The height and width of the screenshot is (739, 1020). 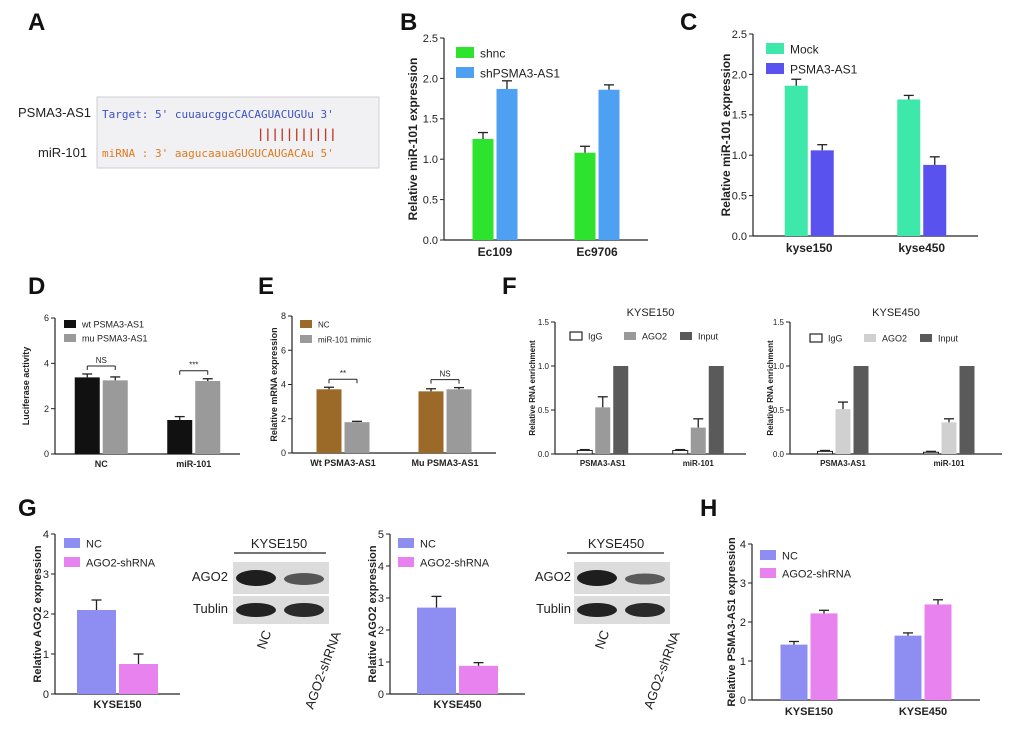 I want to click on legend-label: miR-101 mimic, so click(x=344, y=340).